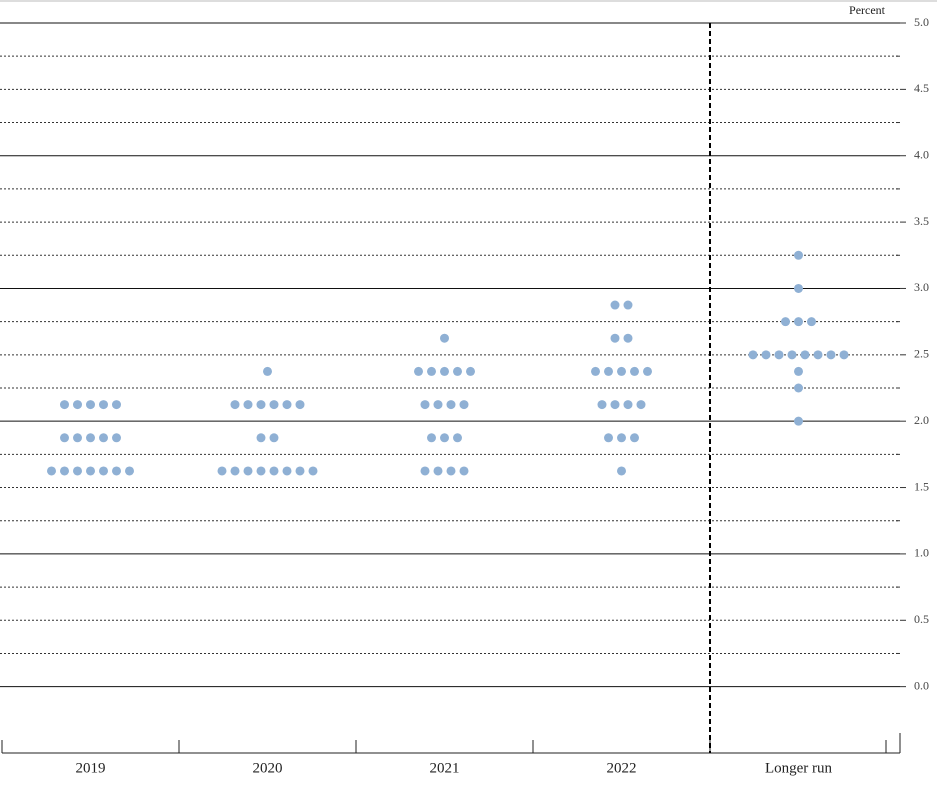 The height and width of the screenshot is (785, 937). I want to click on y-tick-label: 0.5, so click(921, 619).